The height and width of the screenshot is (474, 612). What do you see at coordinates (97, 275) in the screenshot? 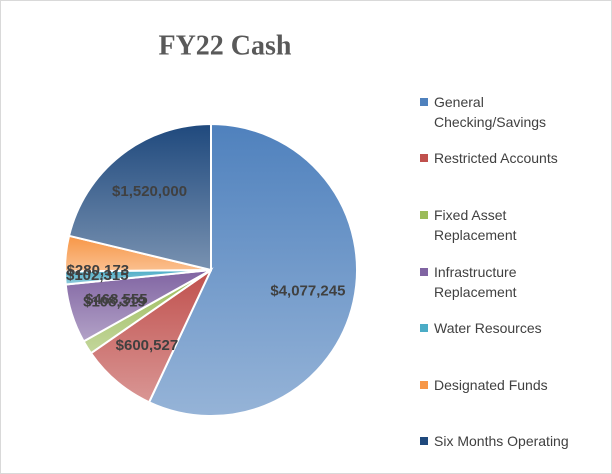
I see `data-label: $102,315` at bounding box center [97, 275].